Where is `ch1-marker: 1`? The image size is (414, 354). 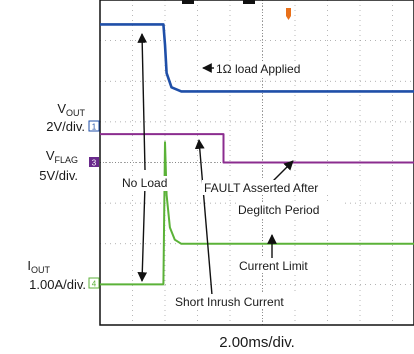 ch1-marker: 1 is located at coordinates (94, 126).